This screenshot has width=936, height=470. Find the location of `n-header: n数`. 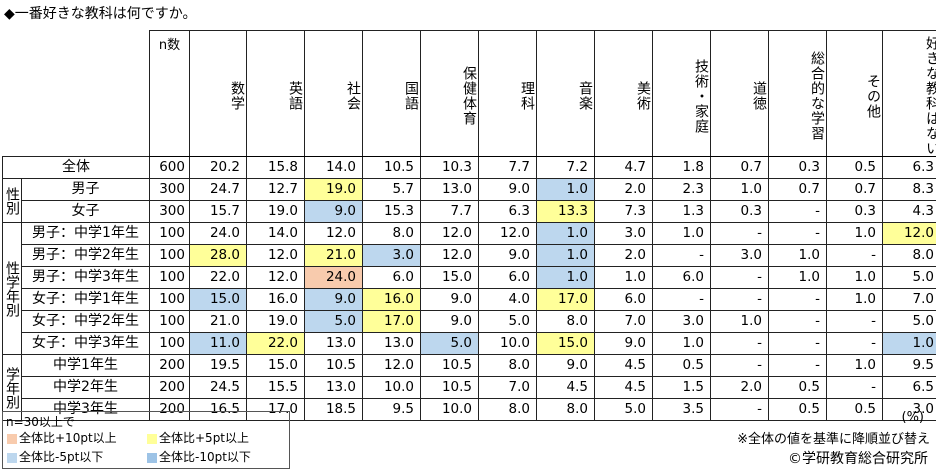

n-header: n数 is located at coordinates (169, 93).